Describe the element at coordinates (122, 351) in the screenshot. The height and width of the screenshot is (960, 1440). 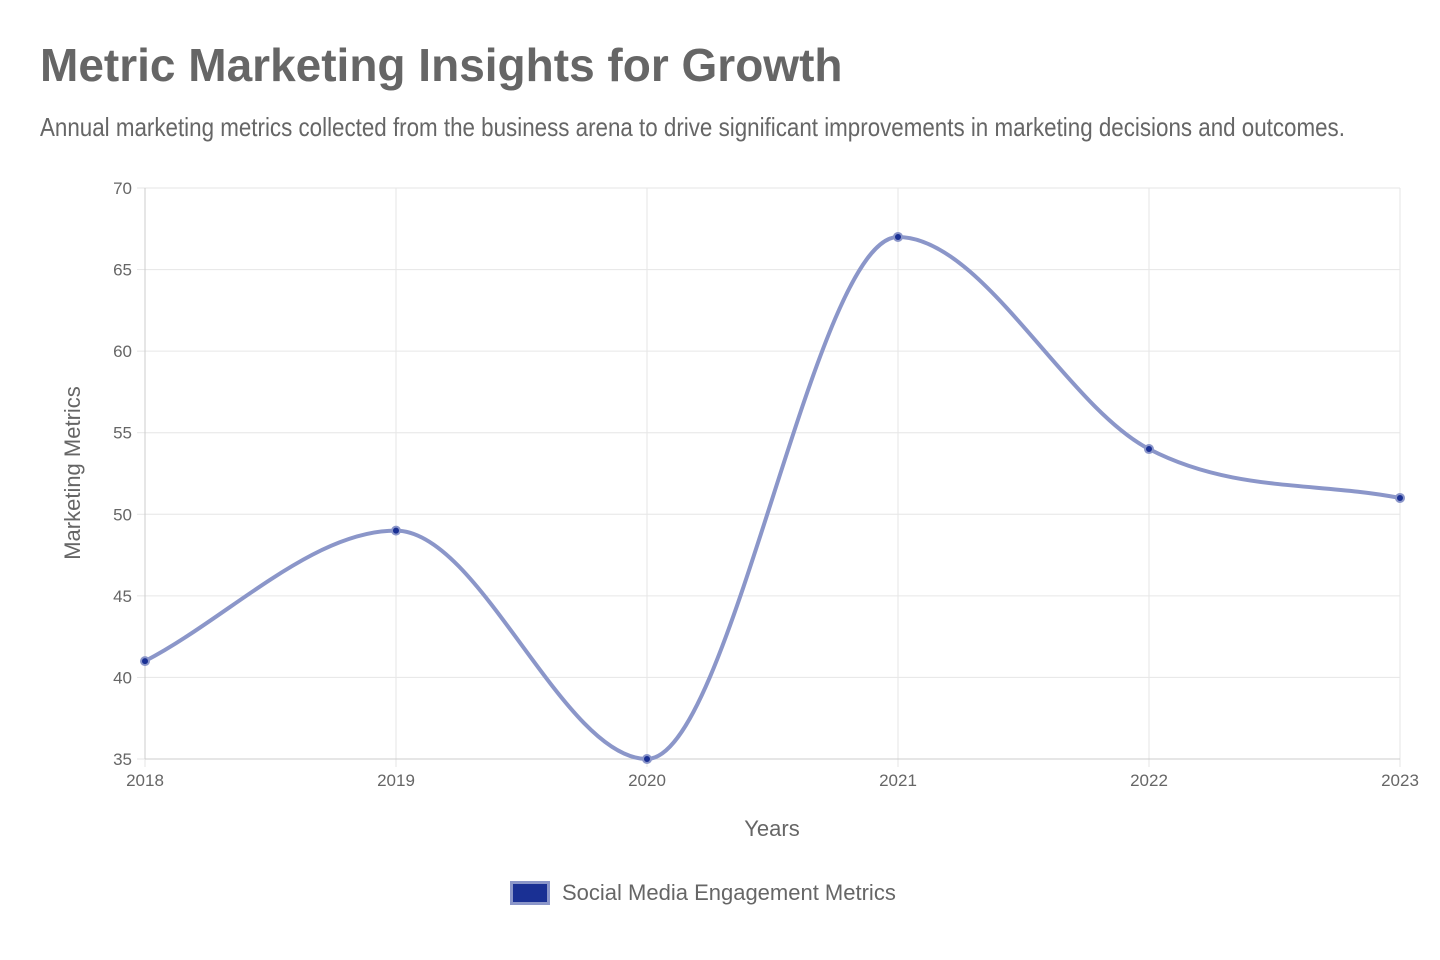
I see `y-tick-label: 60` at that location.